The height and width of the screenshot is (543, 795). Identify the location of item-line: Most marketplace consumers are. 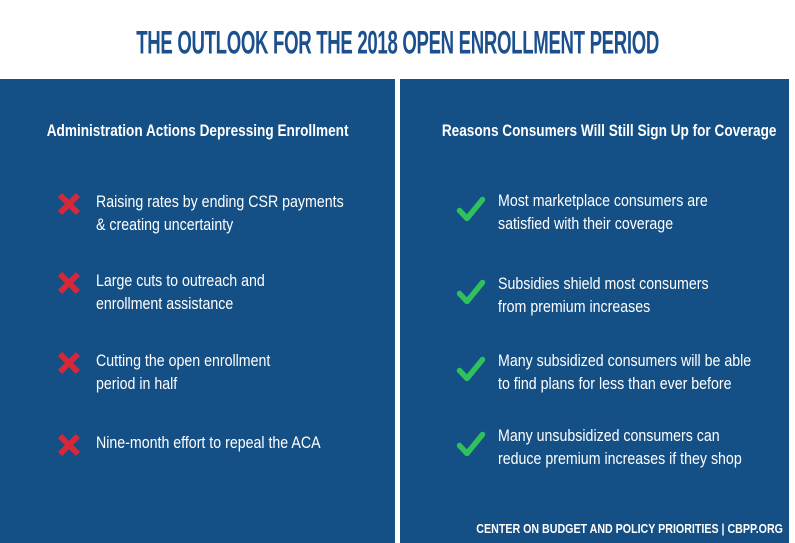
(603, 201).